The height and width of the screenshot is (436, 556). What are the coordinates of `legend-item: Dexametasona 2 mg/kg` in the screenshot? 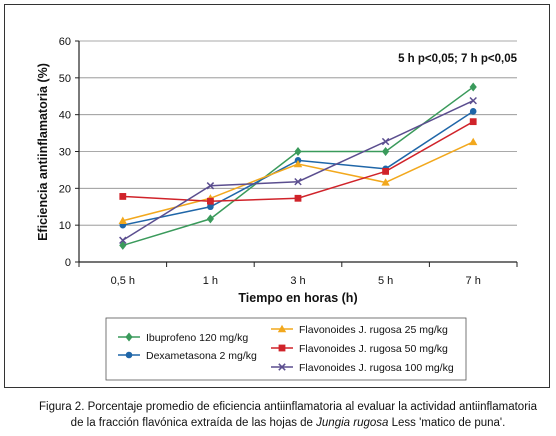 It's located at (187, 356).